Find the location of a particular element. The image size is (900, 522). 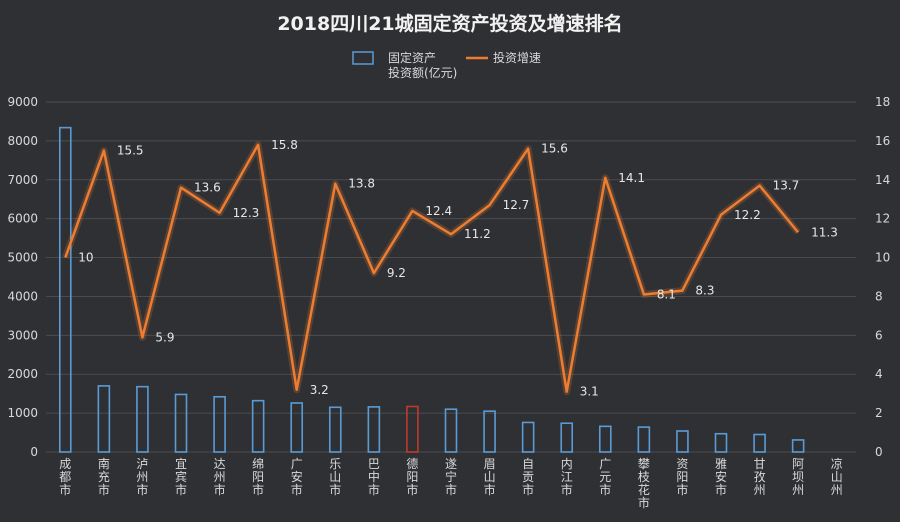

data-label: 11.3 is located at coordinates (824, 232).